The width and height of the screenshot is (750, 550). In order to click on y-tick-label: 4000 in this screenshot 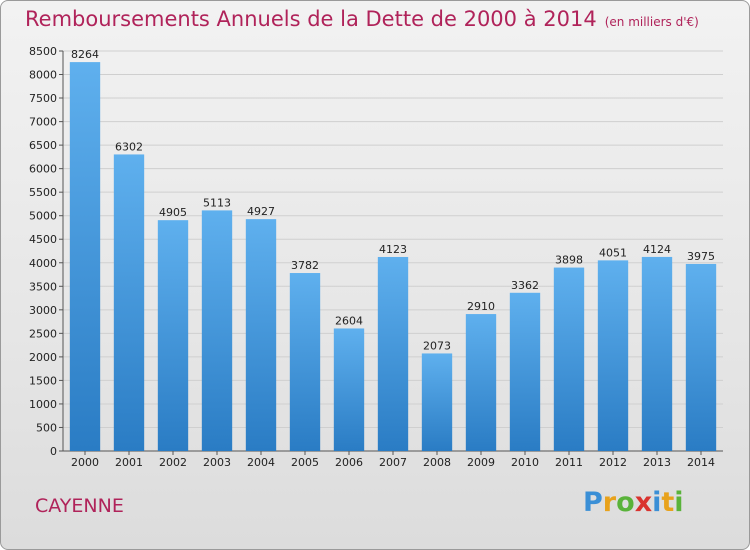, I will do `click(43, 263)`.